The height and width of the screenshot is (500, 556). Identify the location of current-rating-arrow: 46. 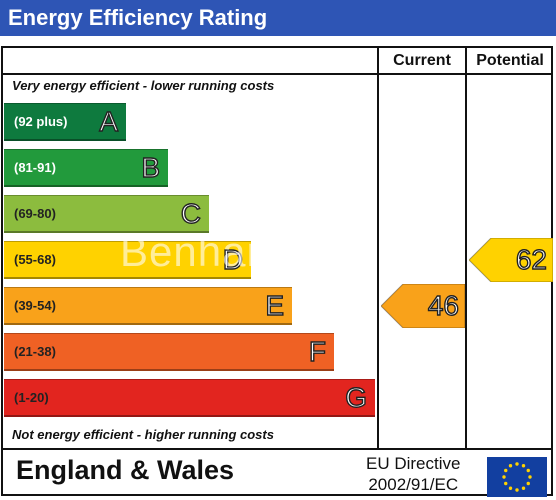
(423, 306).